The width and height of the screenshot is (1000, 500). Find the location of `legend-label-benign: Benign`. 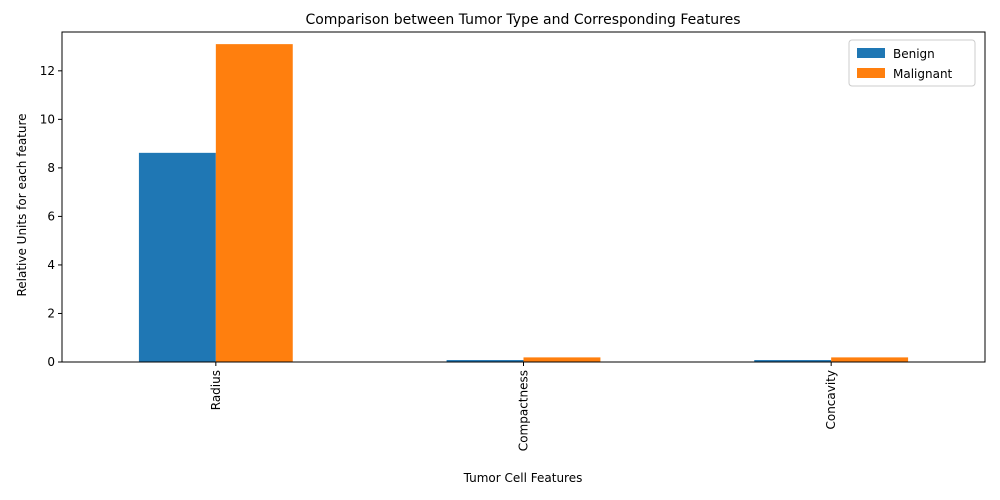

legend-label-benign: Benign is located at coordinates (914, 54).